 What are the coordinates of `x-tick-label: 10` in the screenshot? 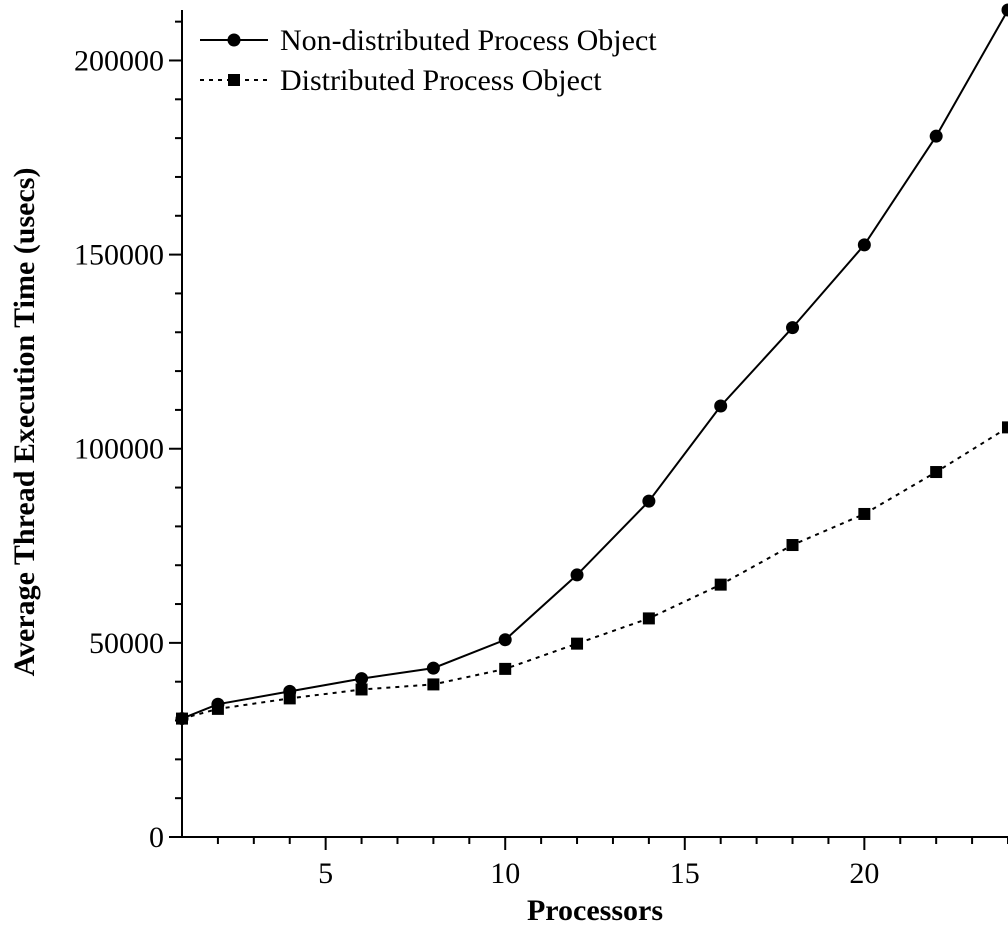 It's located at (505, 873).